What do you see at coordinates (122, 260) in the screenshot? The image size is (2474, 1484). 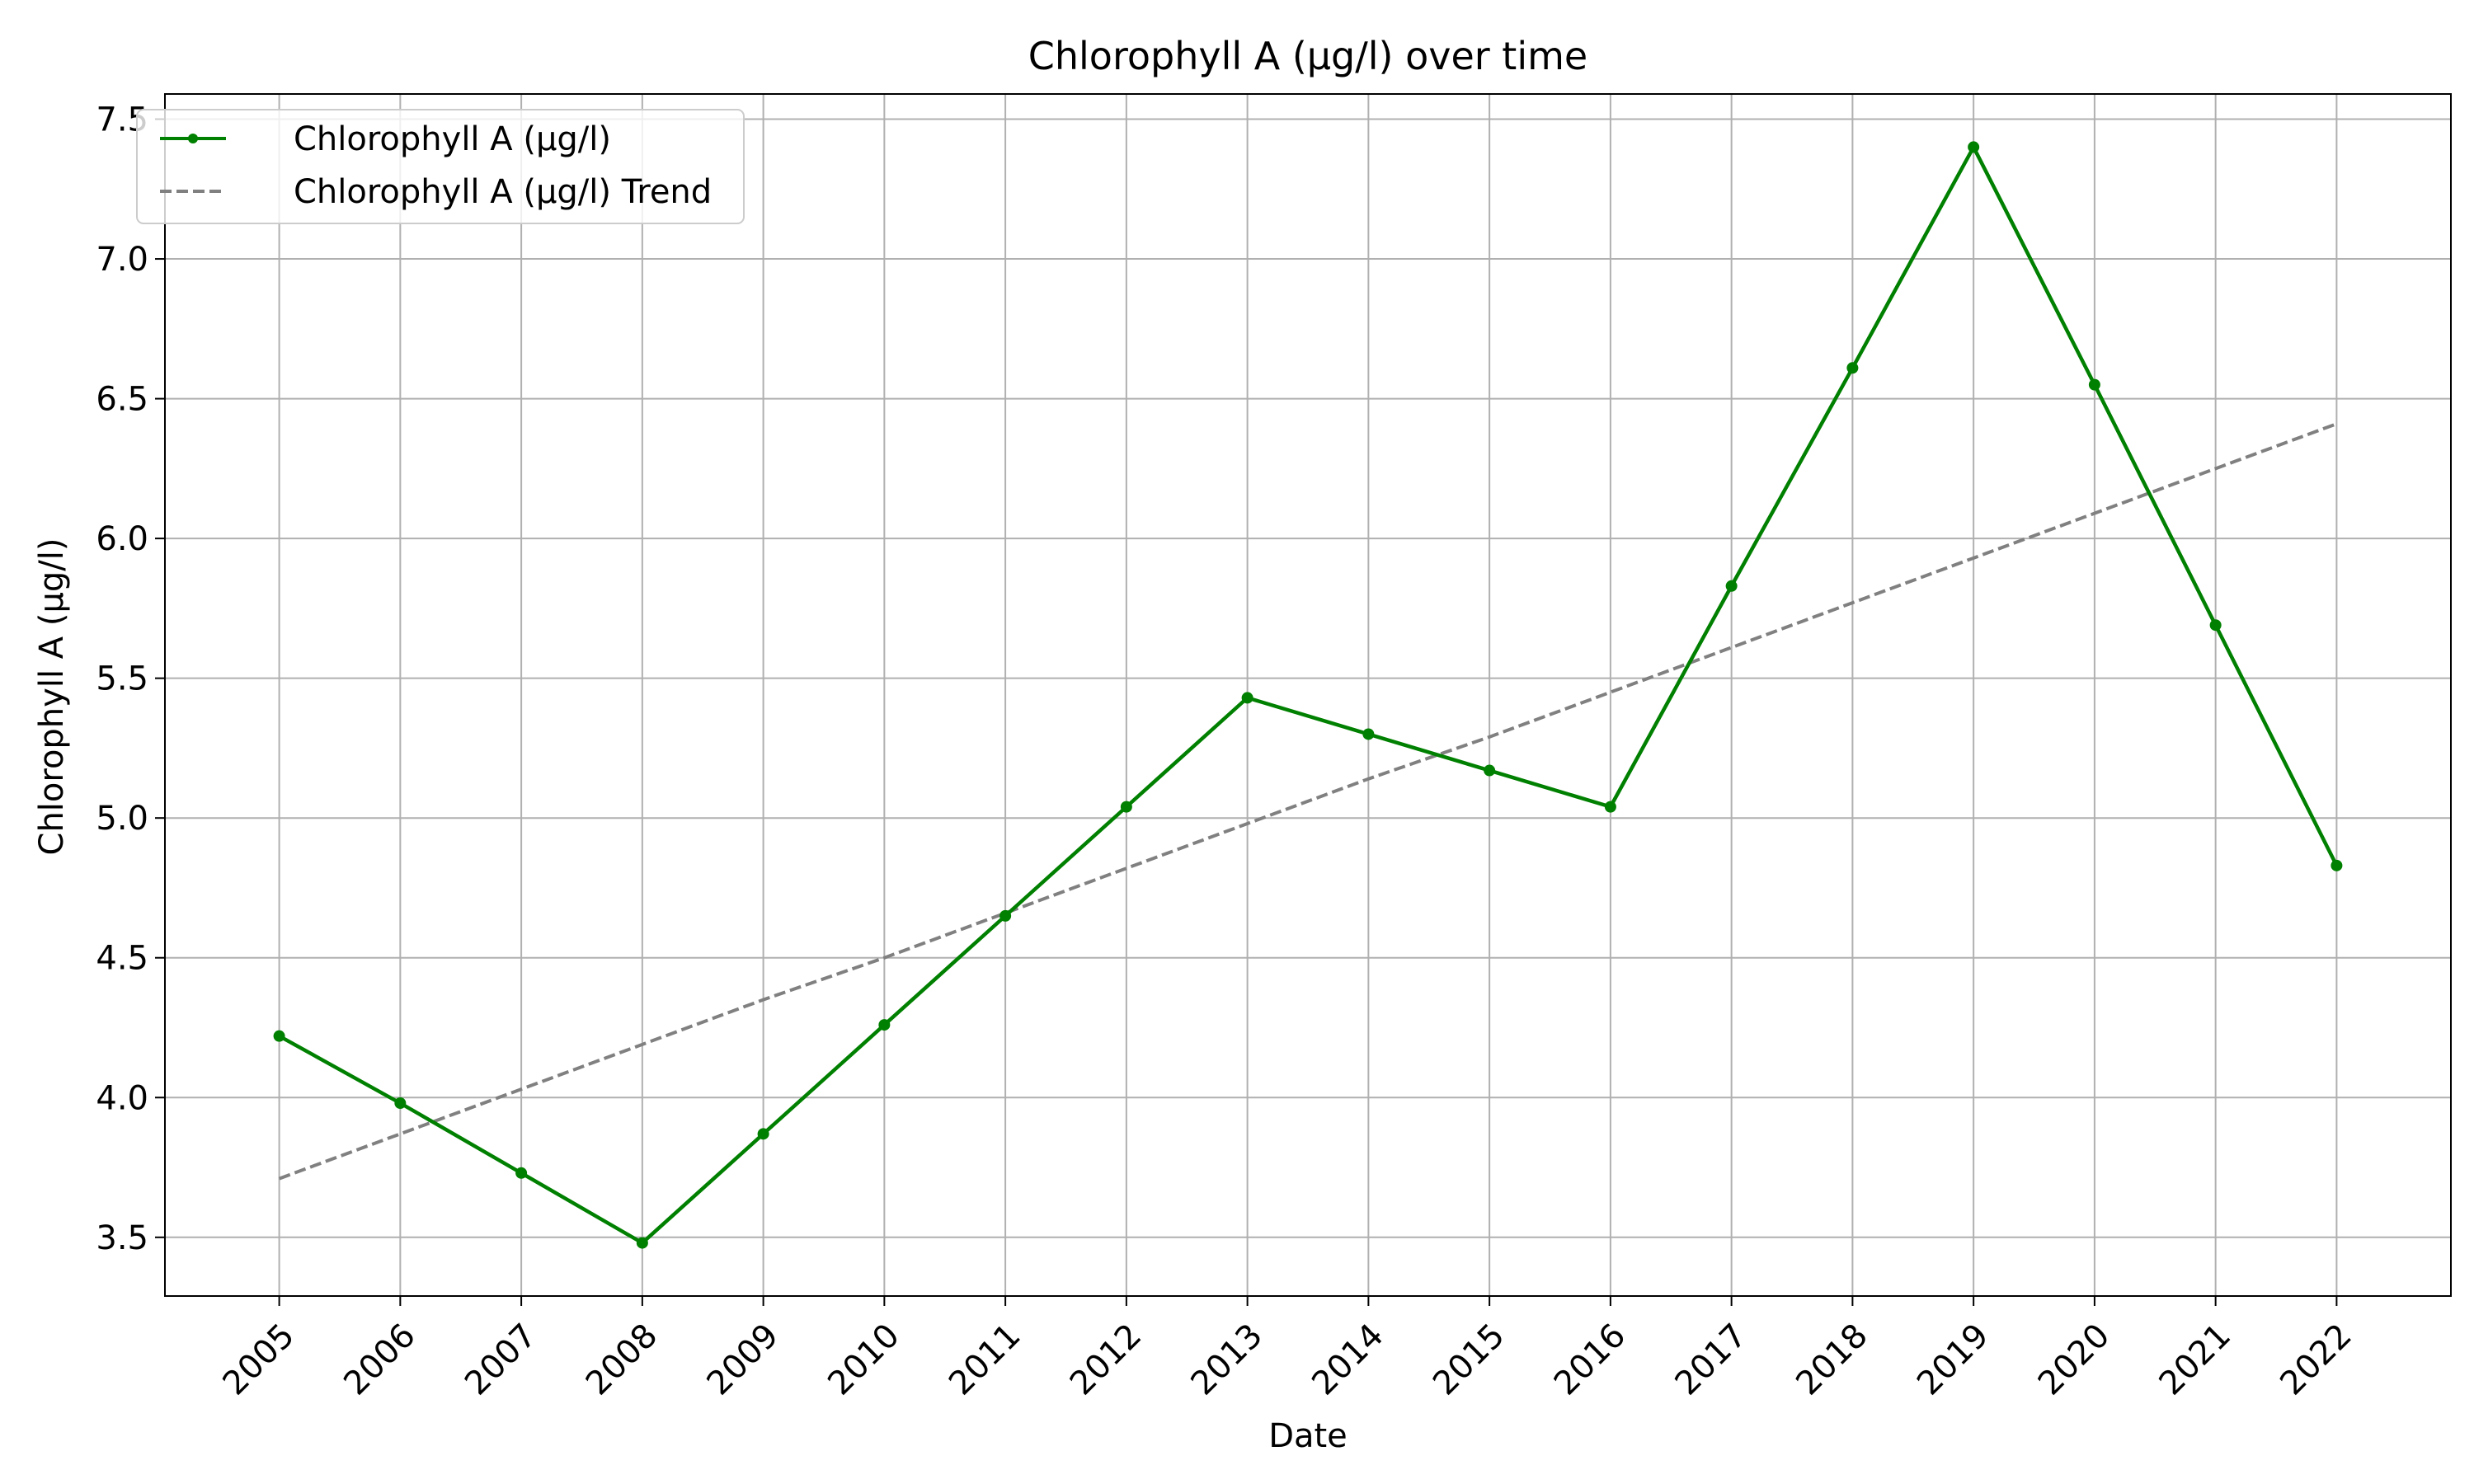 I see `y-tick-label: 7.0` at bounding box center [122, 260].